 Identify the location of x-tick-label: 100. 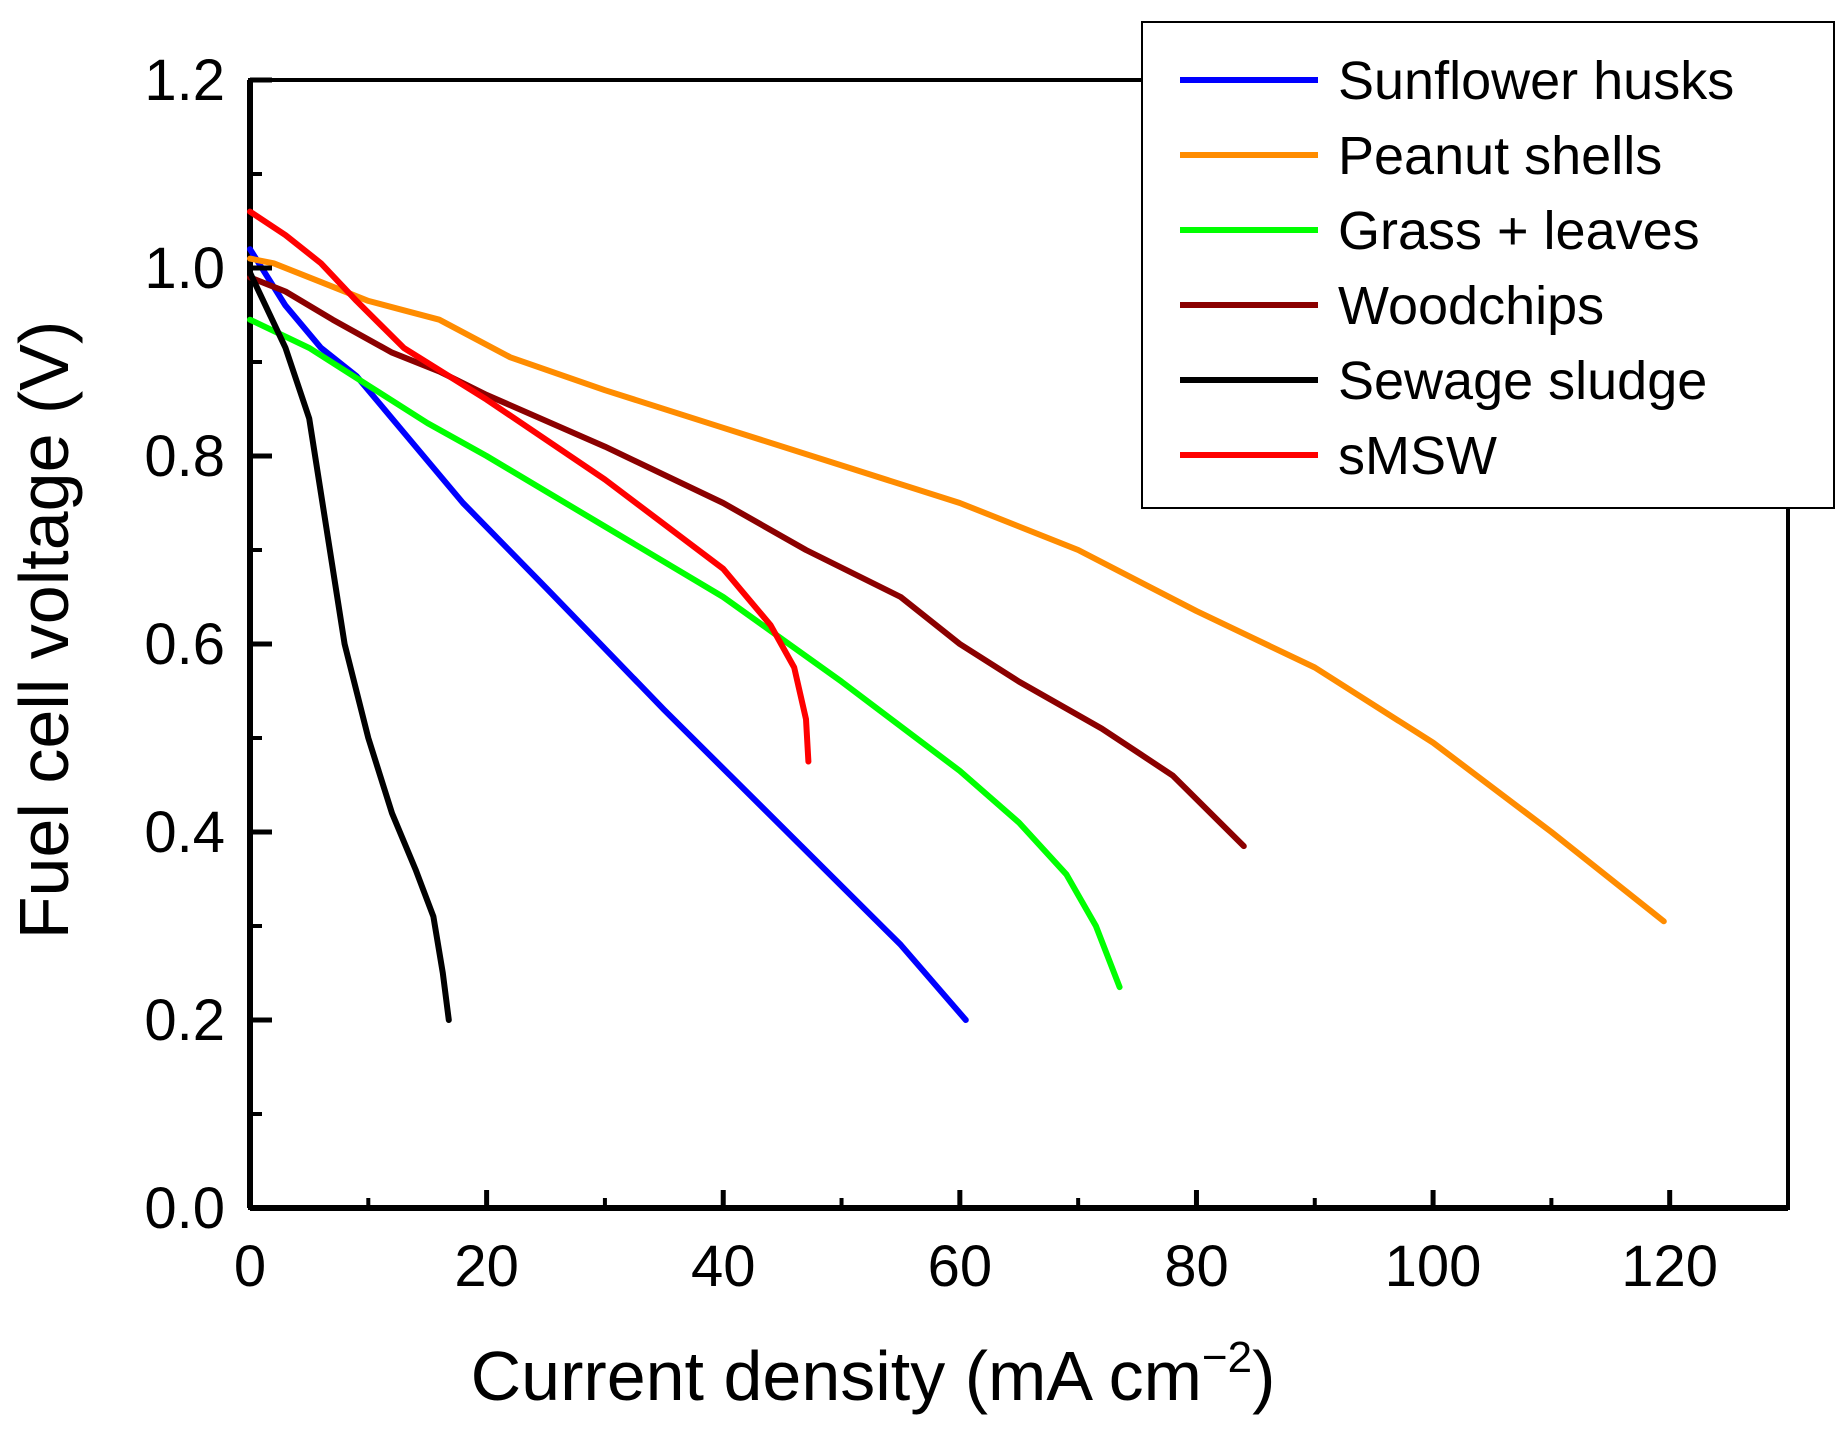
(1433, 1266).